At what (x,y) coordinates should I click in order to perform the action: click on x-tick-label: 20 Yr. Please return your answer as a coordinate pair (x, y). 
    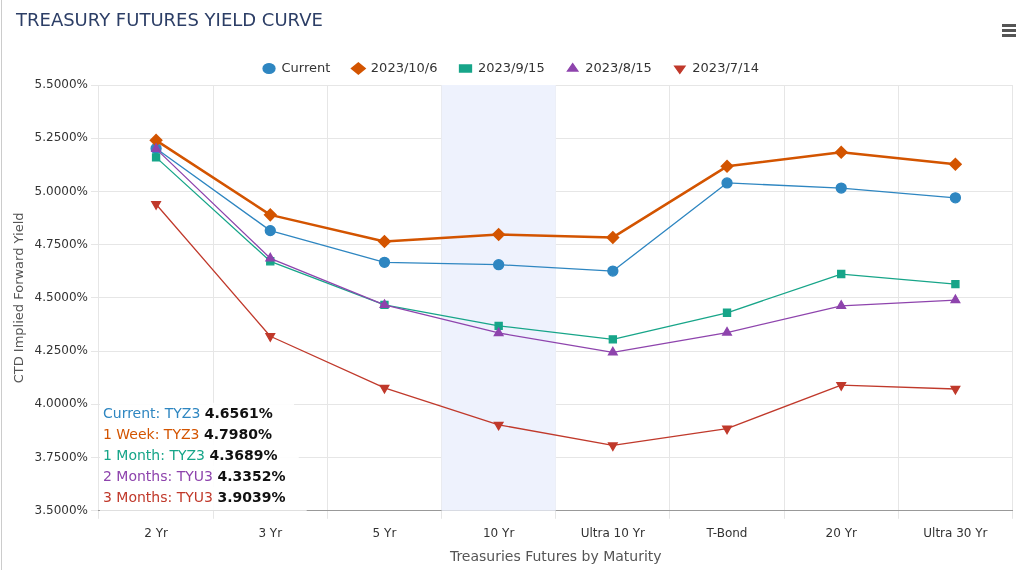
    Looking at the image, I should click on (841, 533).